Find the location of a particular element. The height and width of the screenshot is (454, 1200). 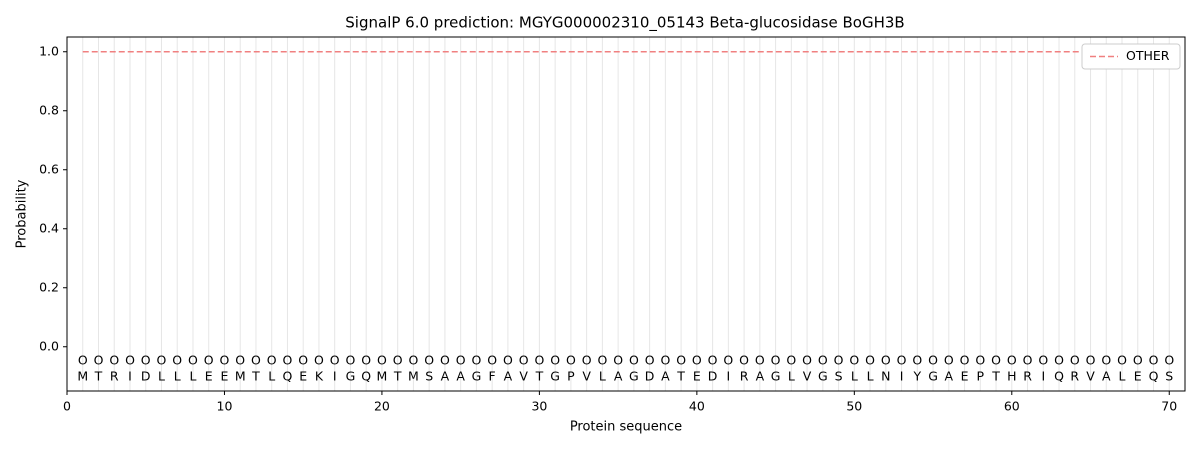

residue-letter: P is located at coordinates (981, 375).